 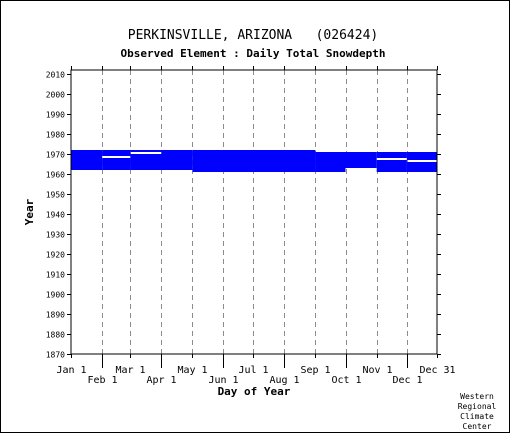 I want to click on y-tick-label: 1970, so click(x=55, y=155).